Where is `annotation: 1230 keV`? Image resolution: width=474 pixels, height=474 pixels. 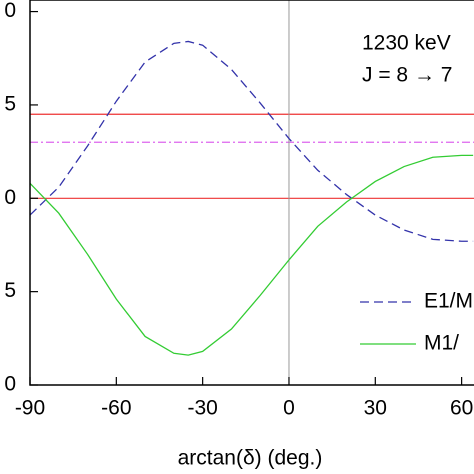
annotation: 1230 keV is located at coordinates (406, 43).